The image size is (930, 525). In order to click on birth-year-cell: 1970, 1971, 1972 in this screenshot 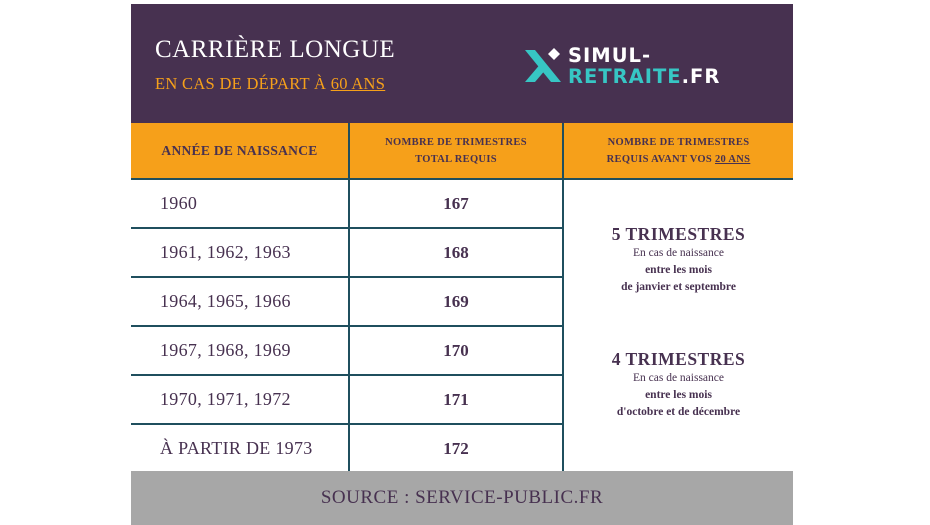, I will do `click(225, 399)`.